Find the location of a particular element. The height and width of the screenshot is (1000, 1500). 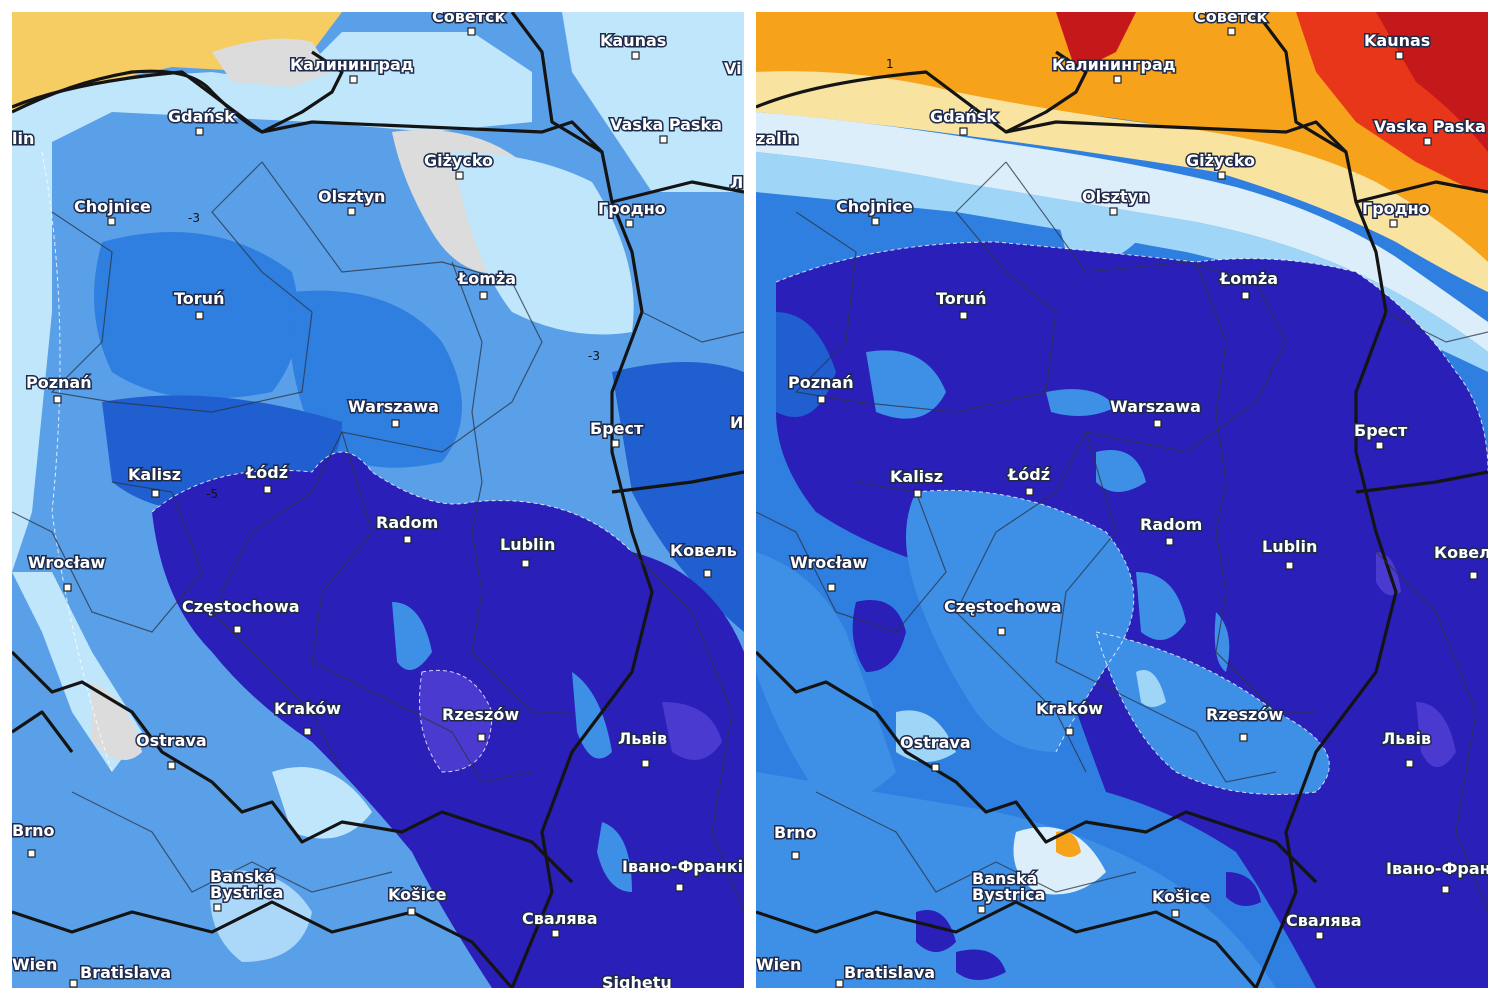

warm-zone is located at coordinates (1122, 147).